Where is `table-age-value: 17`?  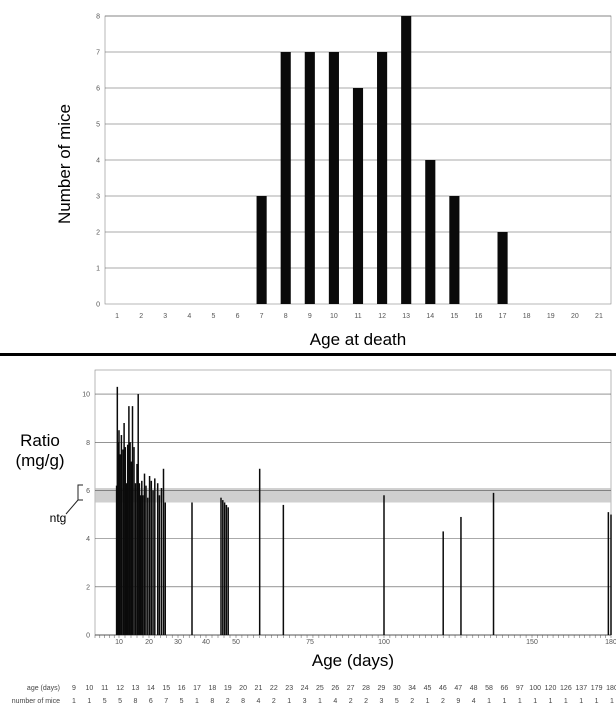 table-age-value: 17 is located at coordinates (197, 688).